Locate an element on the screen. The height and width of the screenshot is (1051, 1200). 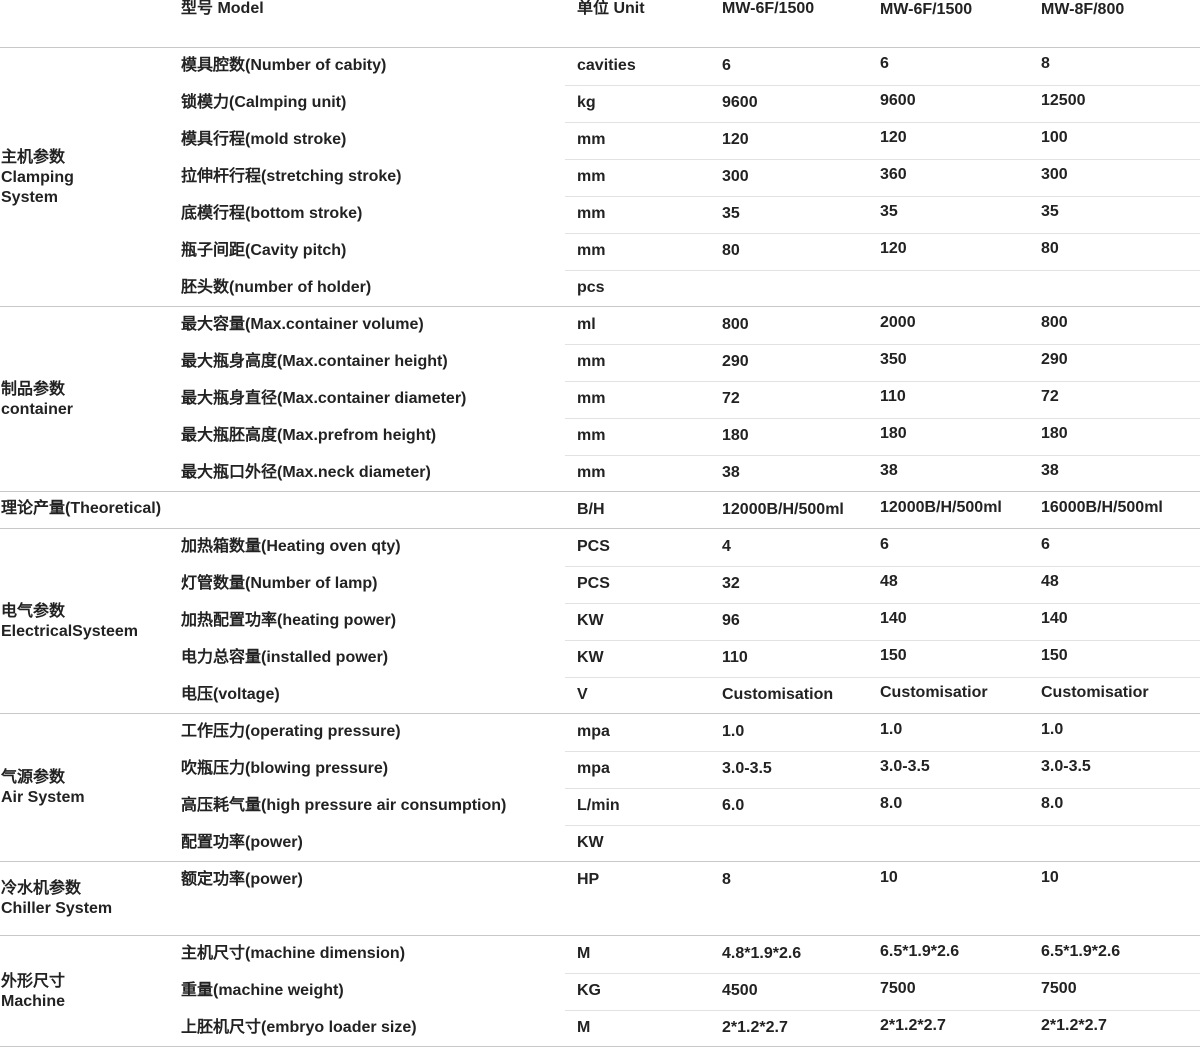
unit: PCS is located at coordinates (593, 583).